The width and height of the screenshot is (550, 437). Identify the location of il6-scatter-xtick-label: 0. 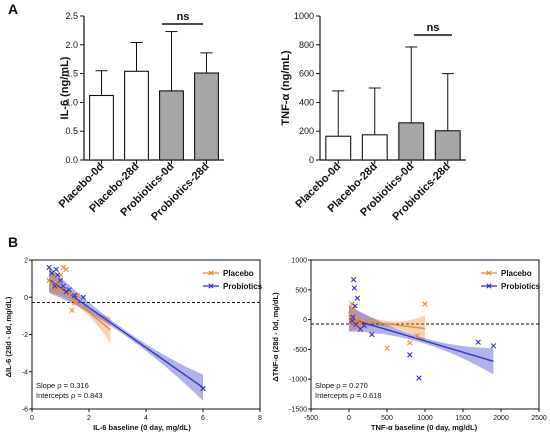
(32, 418).